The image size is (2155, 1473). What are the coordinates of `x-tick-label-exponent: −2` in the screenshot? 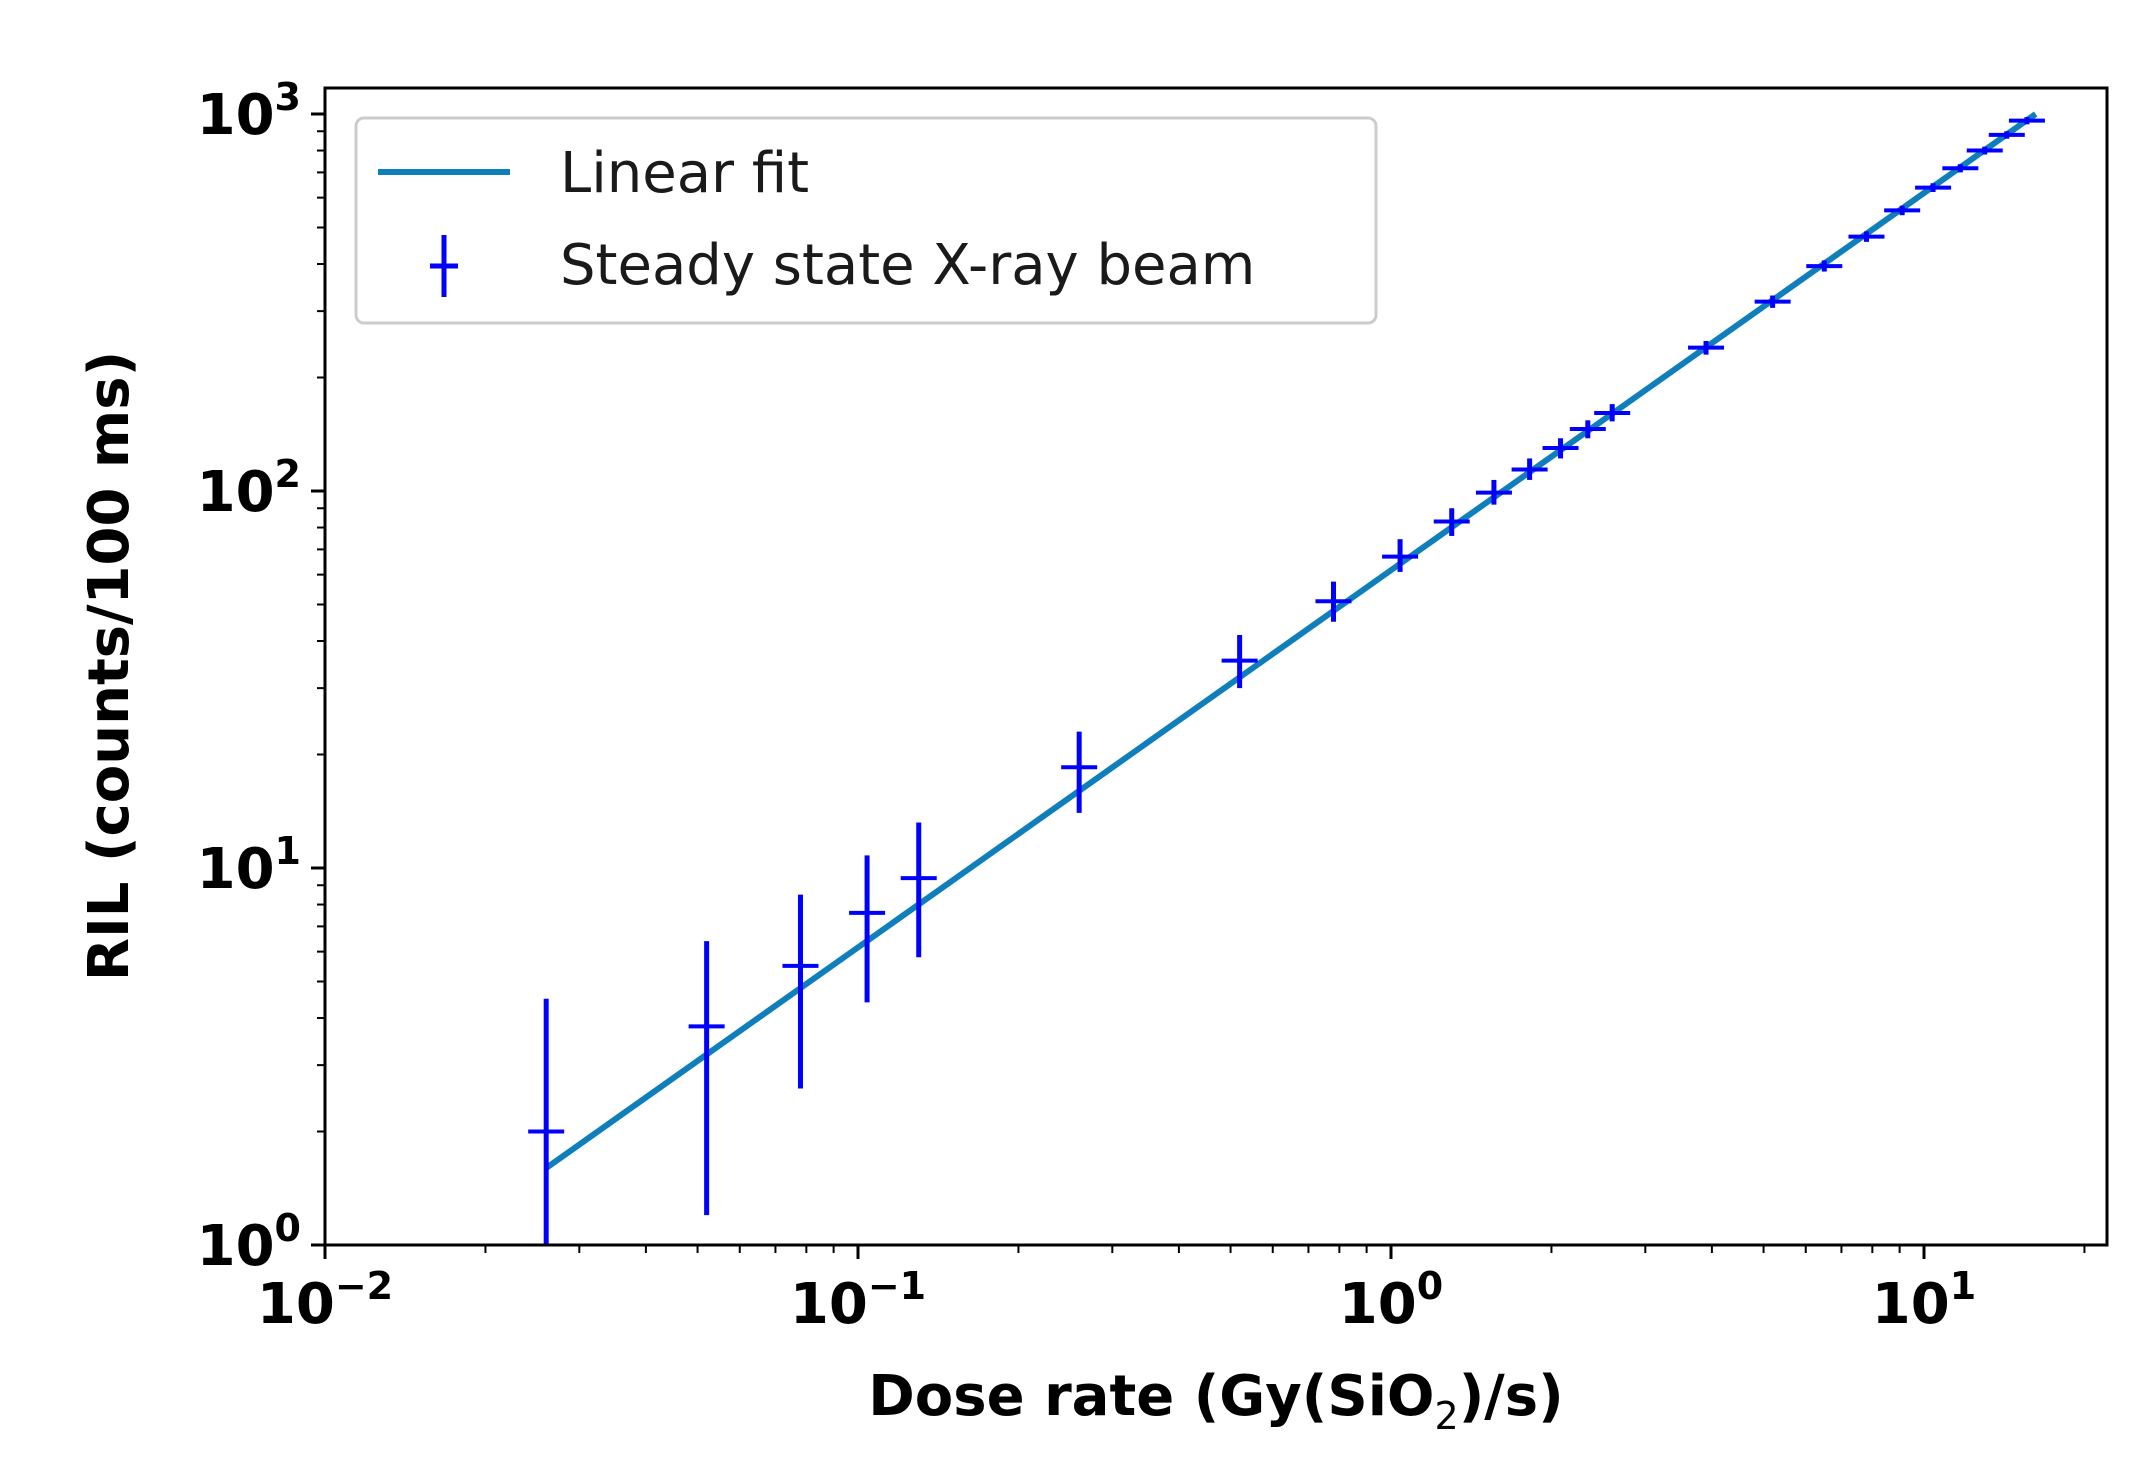 It's located at (364, 1286).